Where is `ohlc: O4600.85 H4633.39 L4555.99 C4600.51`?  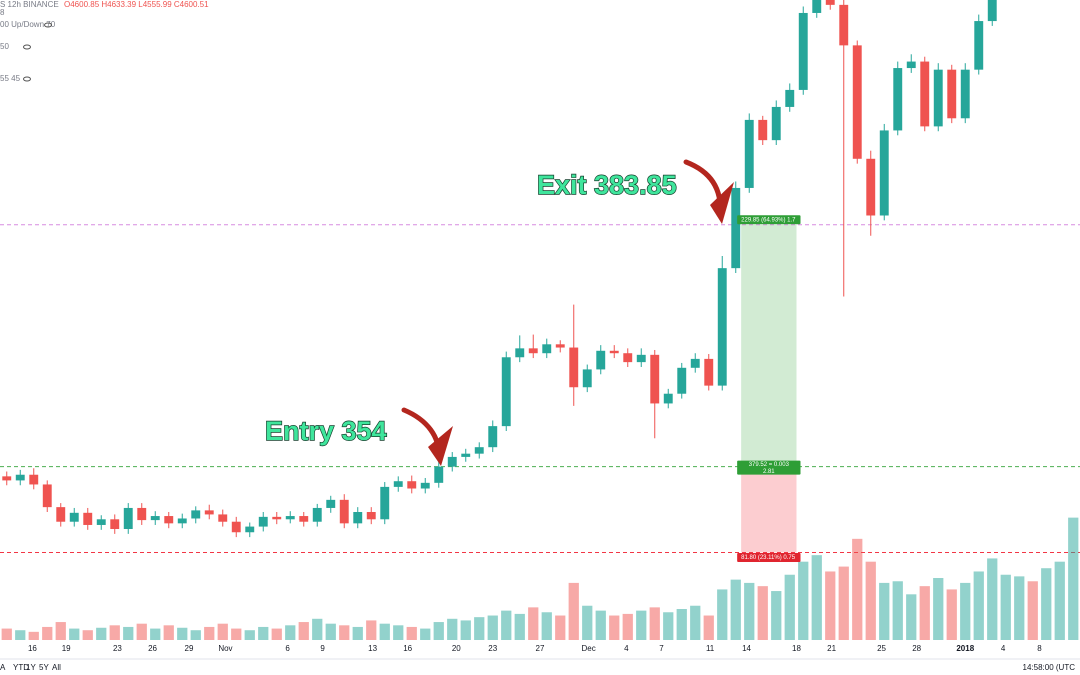 ohlc: O4600.85 H4633.39 L4555.99 C4600.51 is located at coordinates (136, 4).